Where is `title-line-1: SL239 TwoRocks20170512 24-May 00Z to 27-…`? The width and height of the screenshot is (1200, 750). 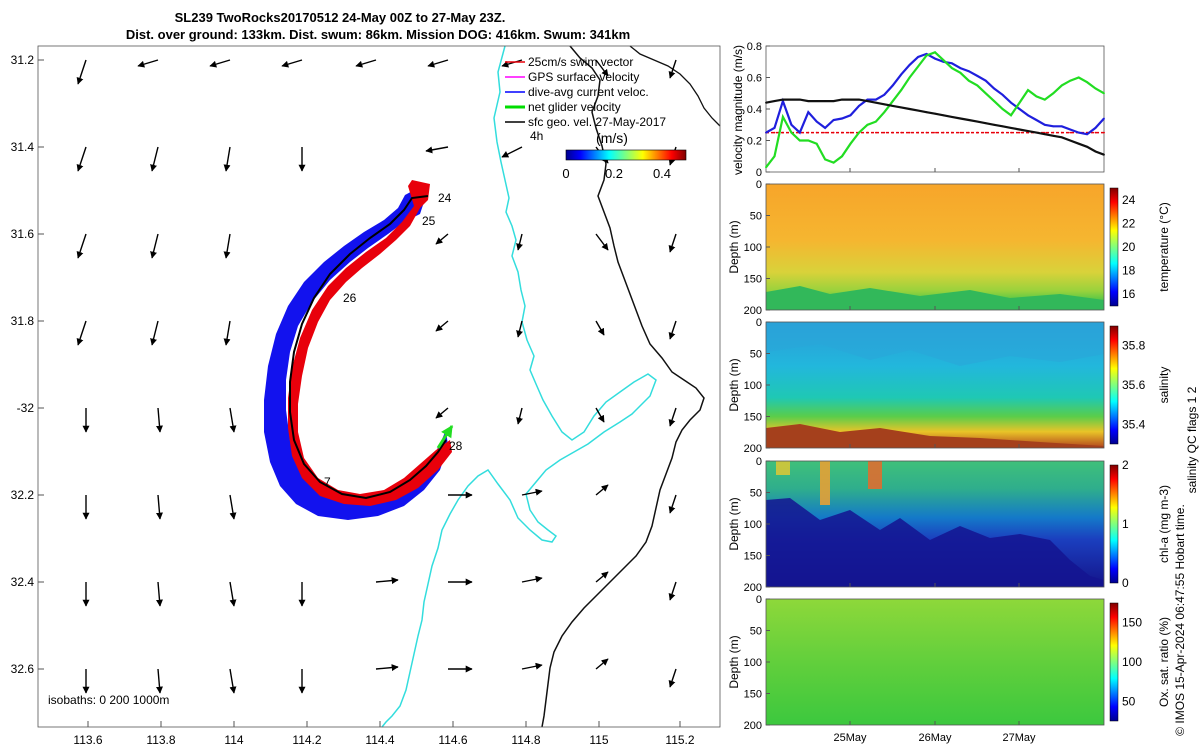 title-line-1: SL239 TwoRocks20170512 24-May 00Z to 27-… is located at coordinates (340, 17).